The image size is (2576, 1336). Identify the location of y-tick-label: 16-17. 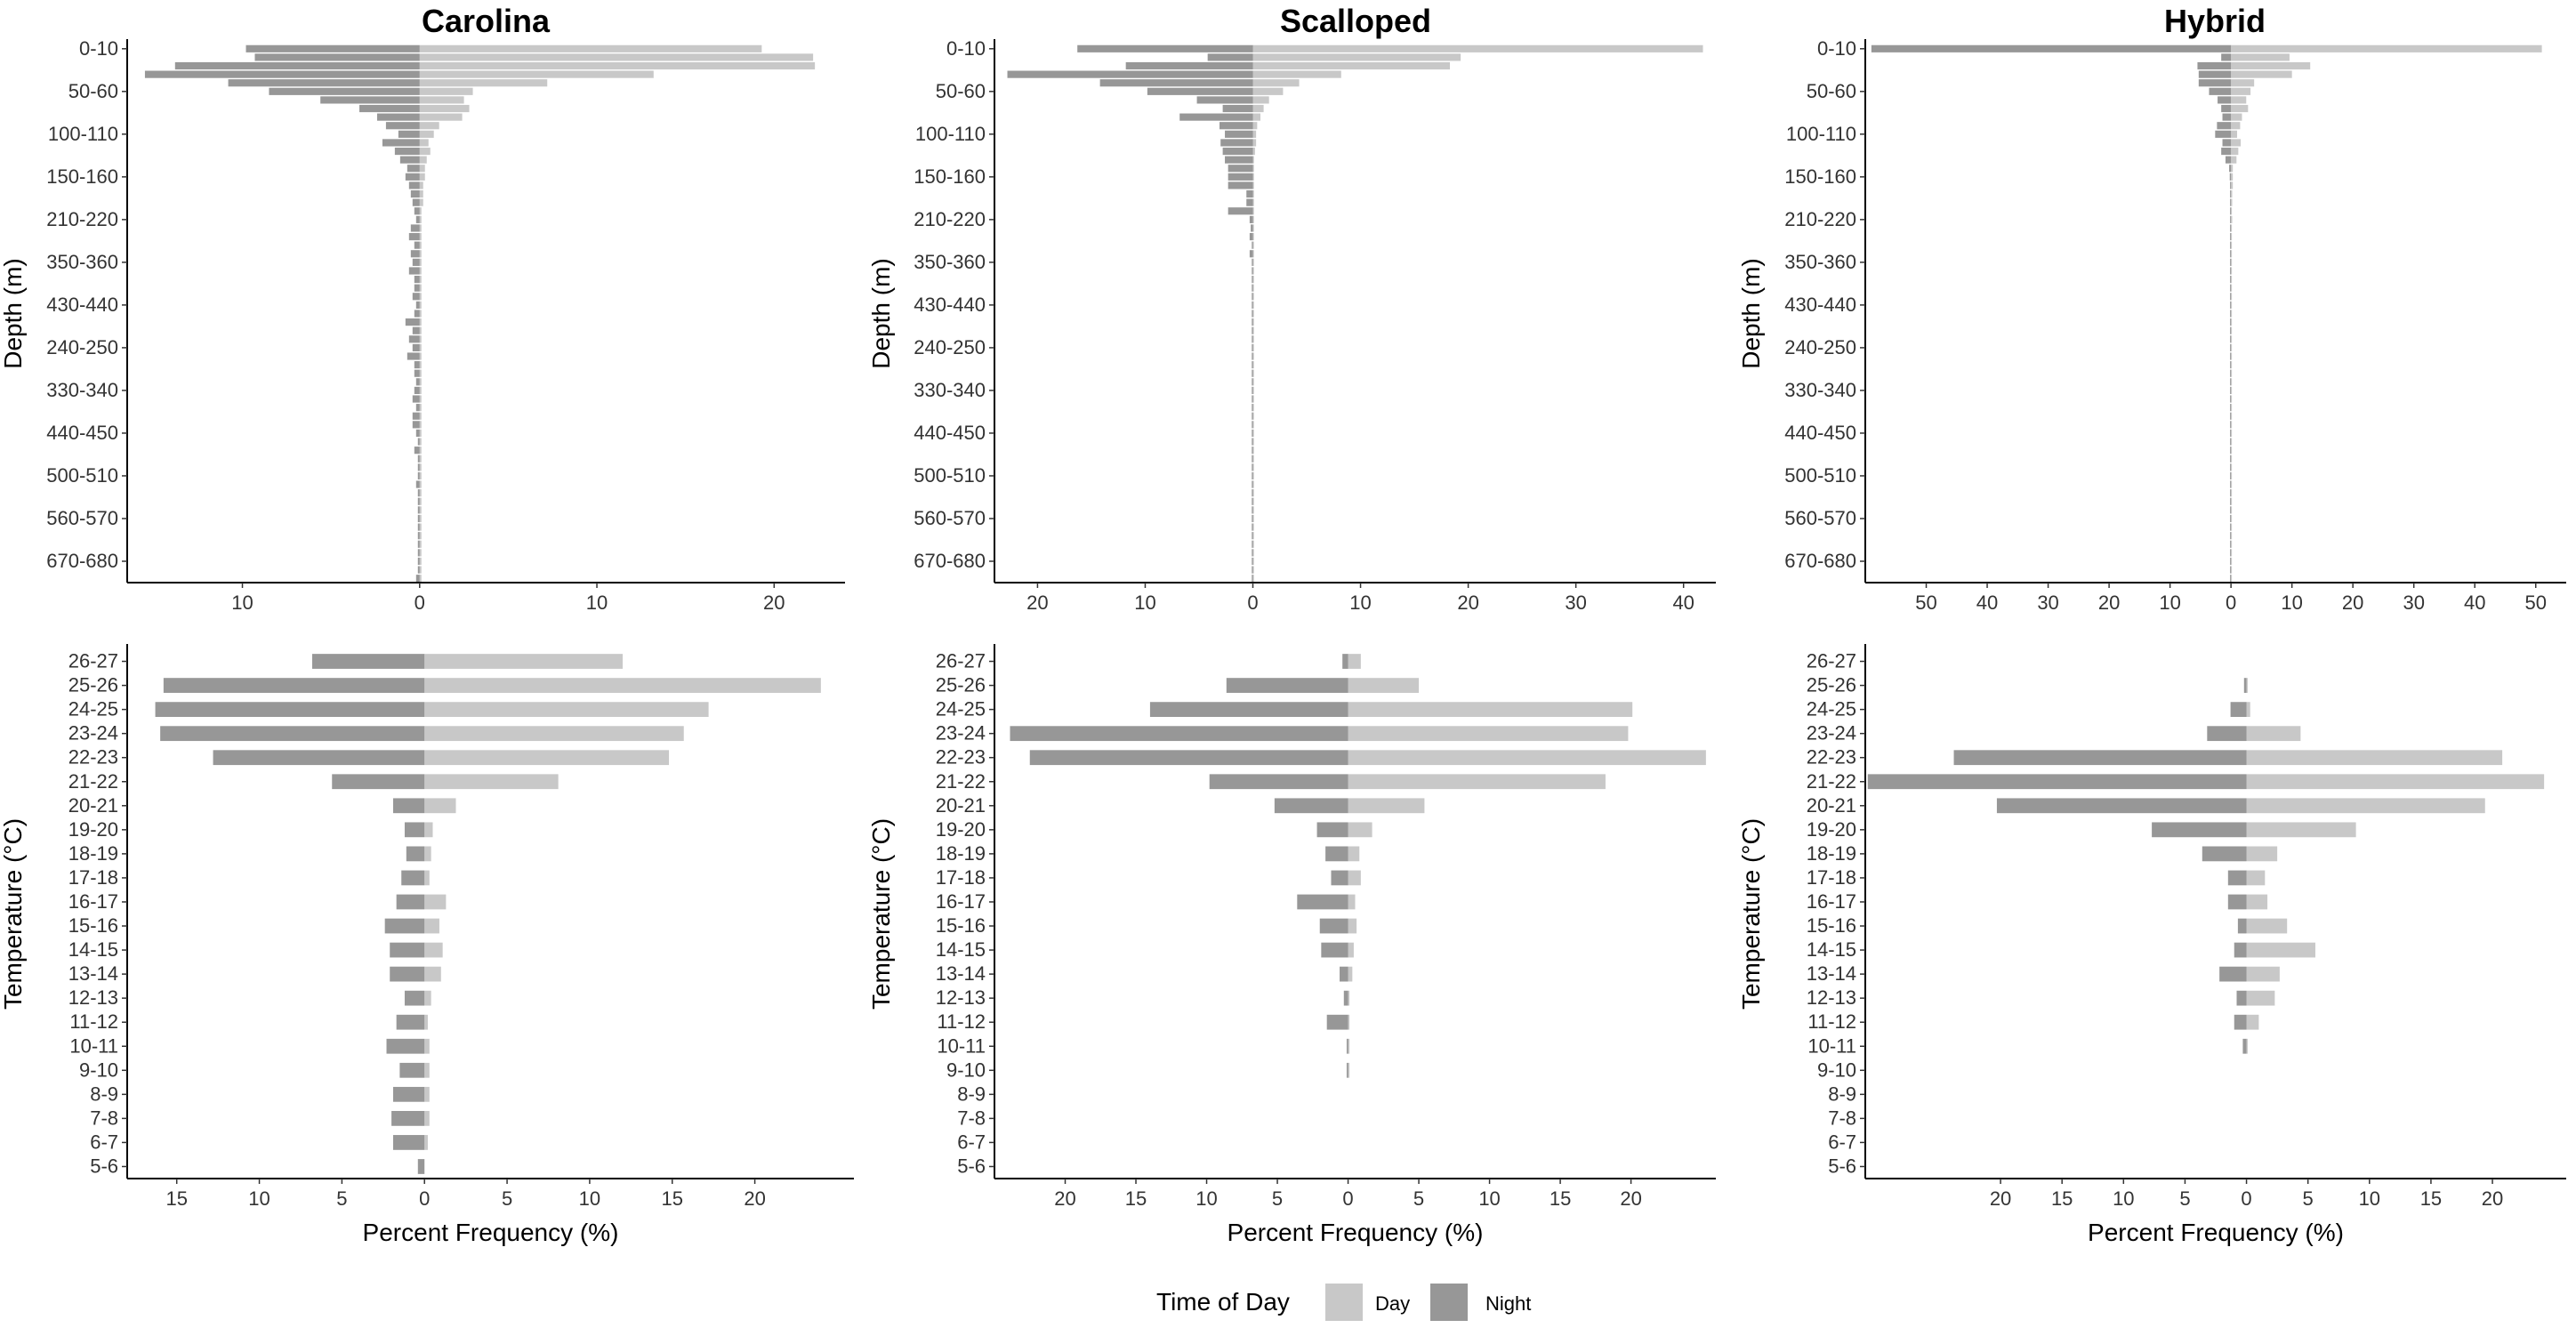
(961, 901).